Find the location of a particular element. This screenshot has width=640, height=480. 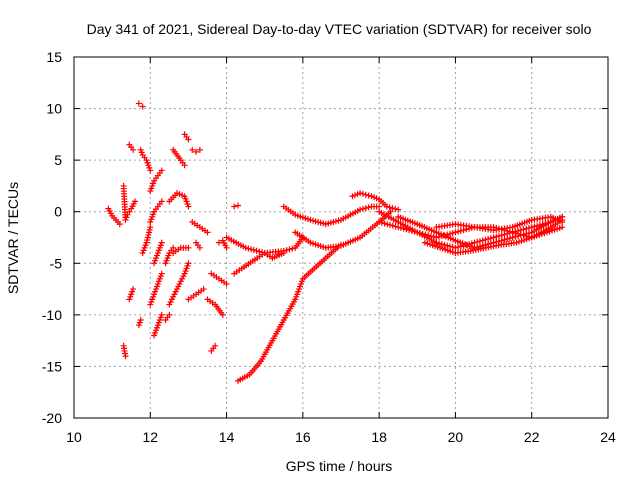

series-a29 is located at coordinates (222, 244).